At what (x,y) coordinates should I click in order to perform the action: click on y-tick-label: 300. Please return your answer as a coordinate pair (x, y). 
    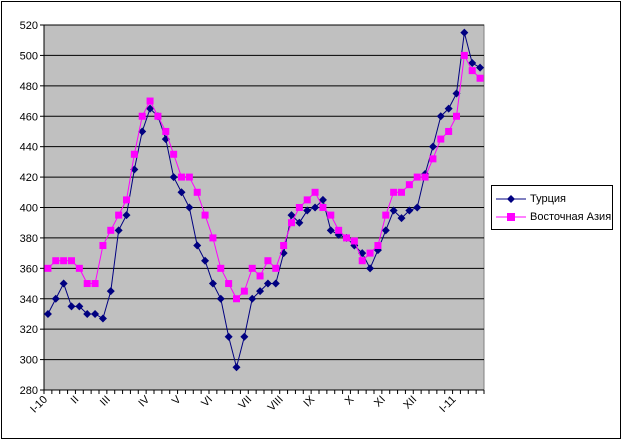
    Looking at the image, I should click on (29, 361).